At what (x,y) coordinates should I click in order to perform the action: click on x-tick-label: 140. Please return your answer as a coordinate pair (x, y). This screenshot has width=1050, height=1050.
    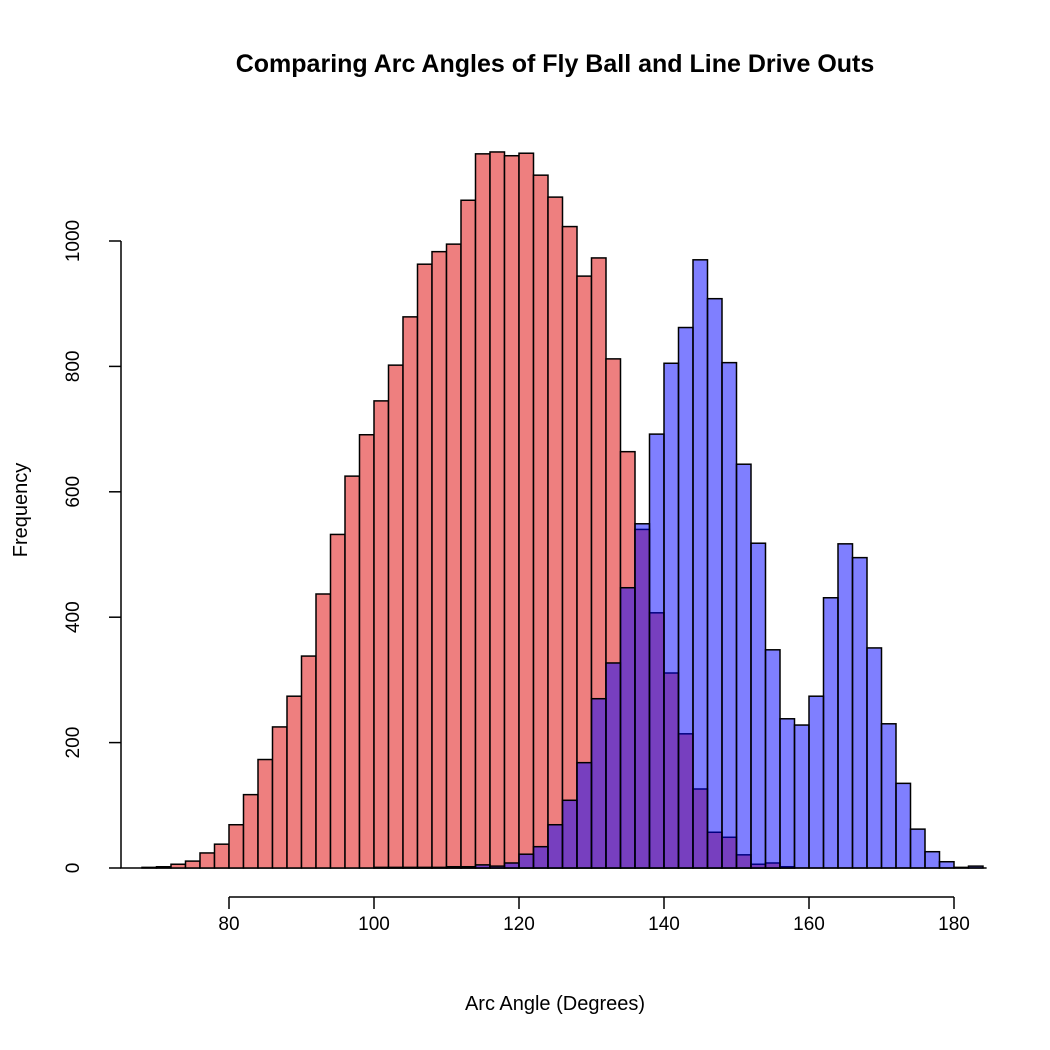
    Looking at the image, I should click on (664, 924).